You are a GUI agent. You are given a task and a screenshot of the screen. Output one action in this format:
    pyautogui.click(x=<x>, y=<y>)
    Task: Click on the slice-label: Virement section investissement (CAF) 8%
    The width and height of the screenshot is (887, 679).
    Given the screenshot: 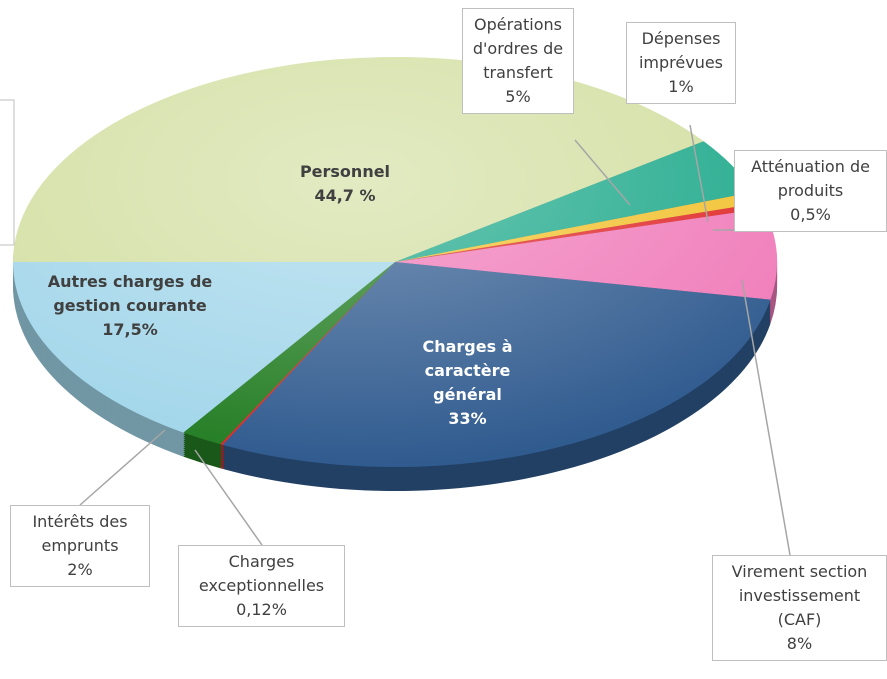 What is the action you would take?
    pyautogui.click(x=799, y=608)
    